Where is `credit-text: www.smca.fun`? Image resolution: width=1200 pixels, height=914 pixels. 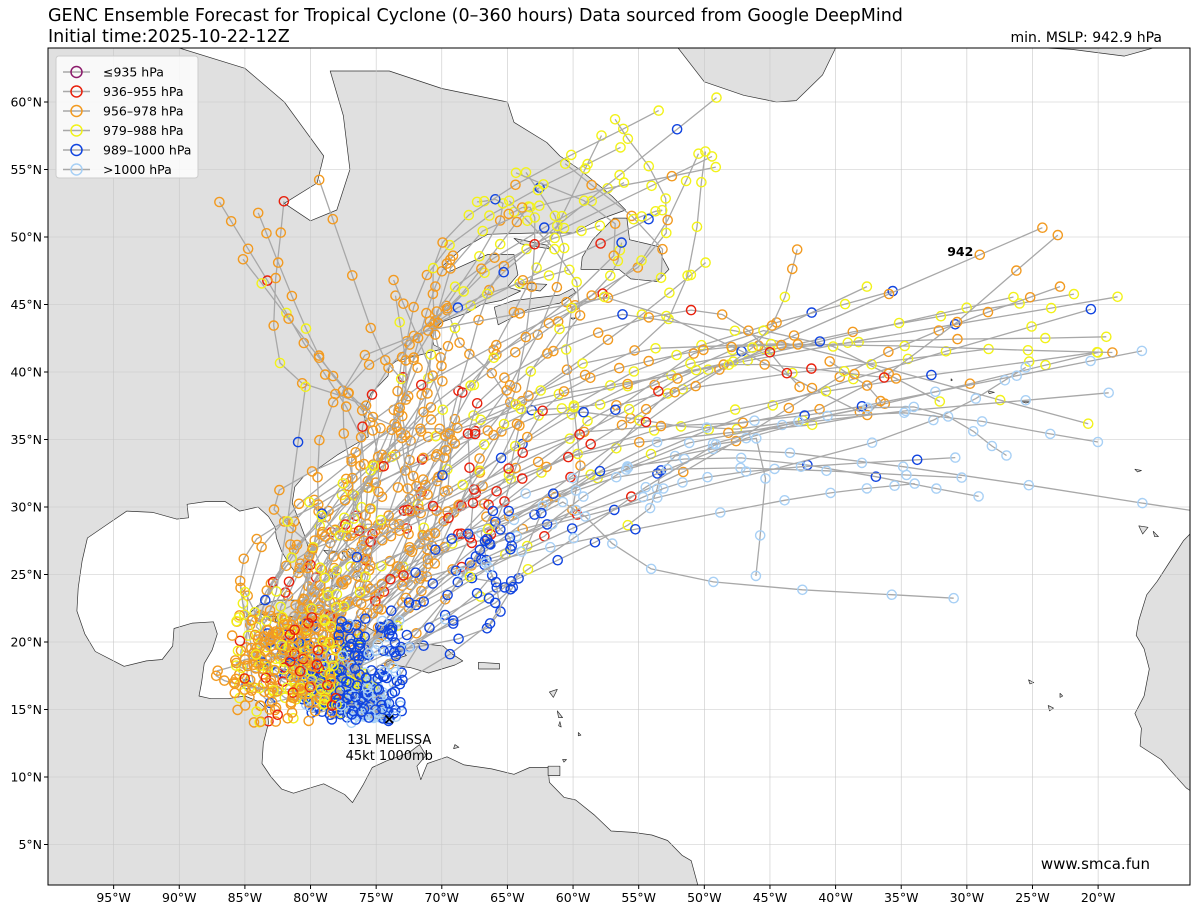
credit-text: www.smca.fun is located at coordinates (1095, 864).